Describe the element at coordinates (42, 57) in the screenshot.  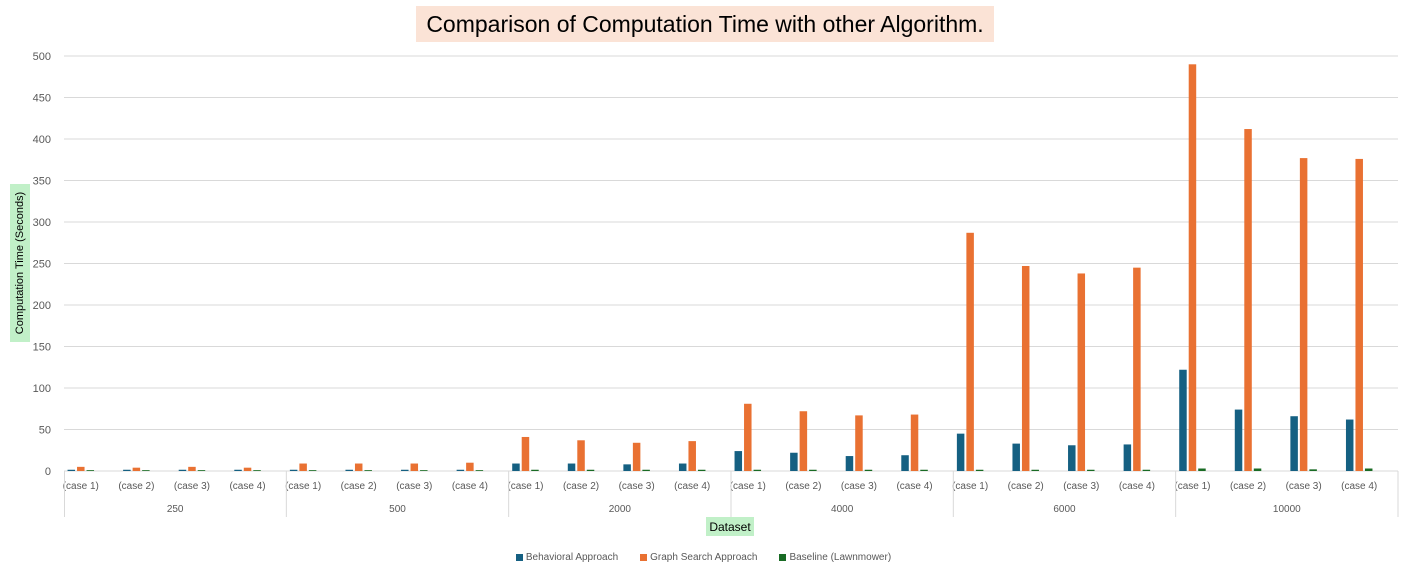
I see `y-tick-label: 500` at that location.